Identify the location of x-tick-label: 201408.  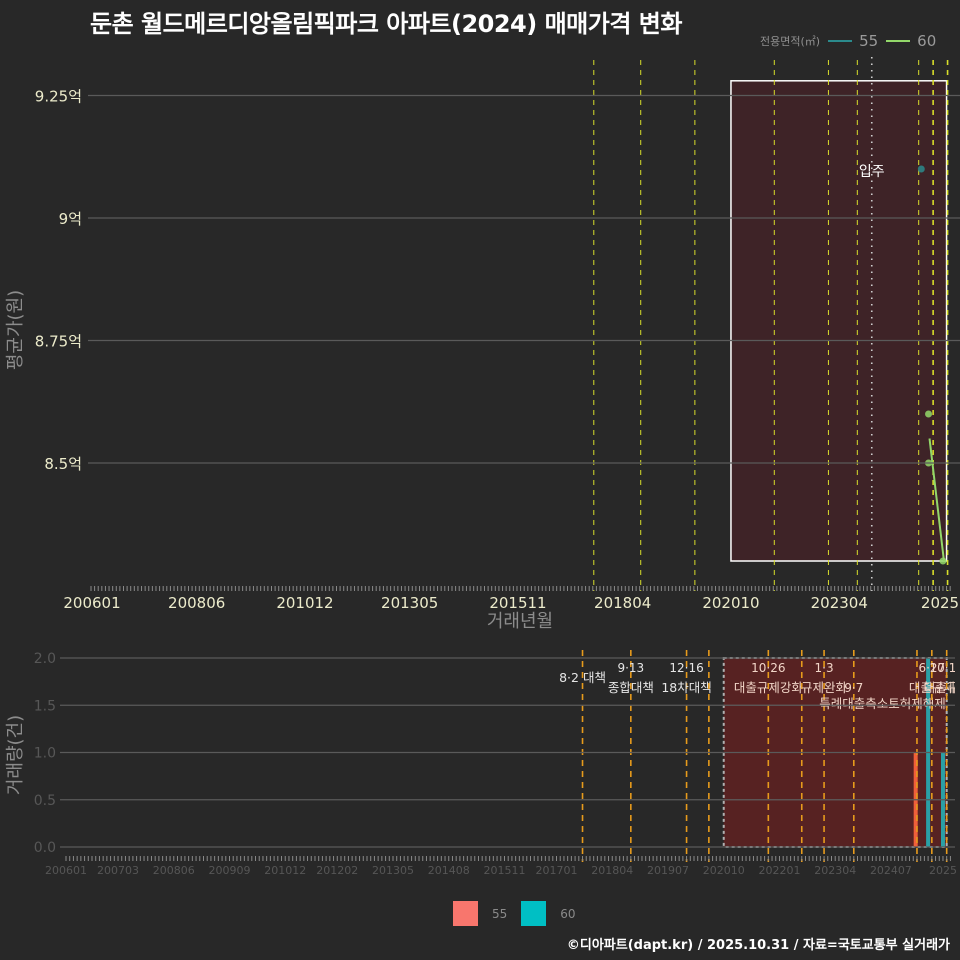
(449, 870).